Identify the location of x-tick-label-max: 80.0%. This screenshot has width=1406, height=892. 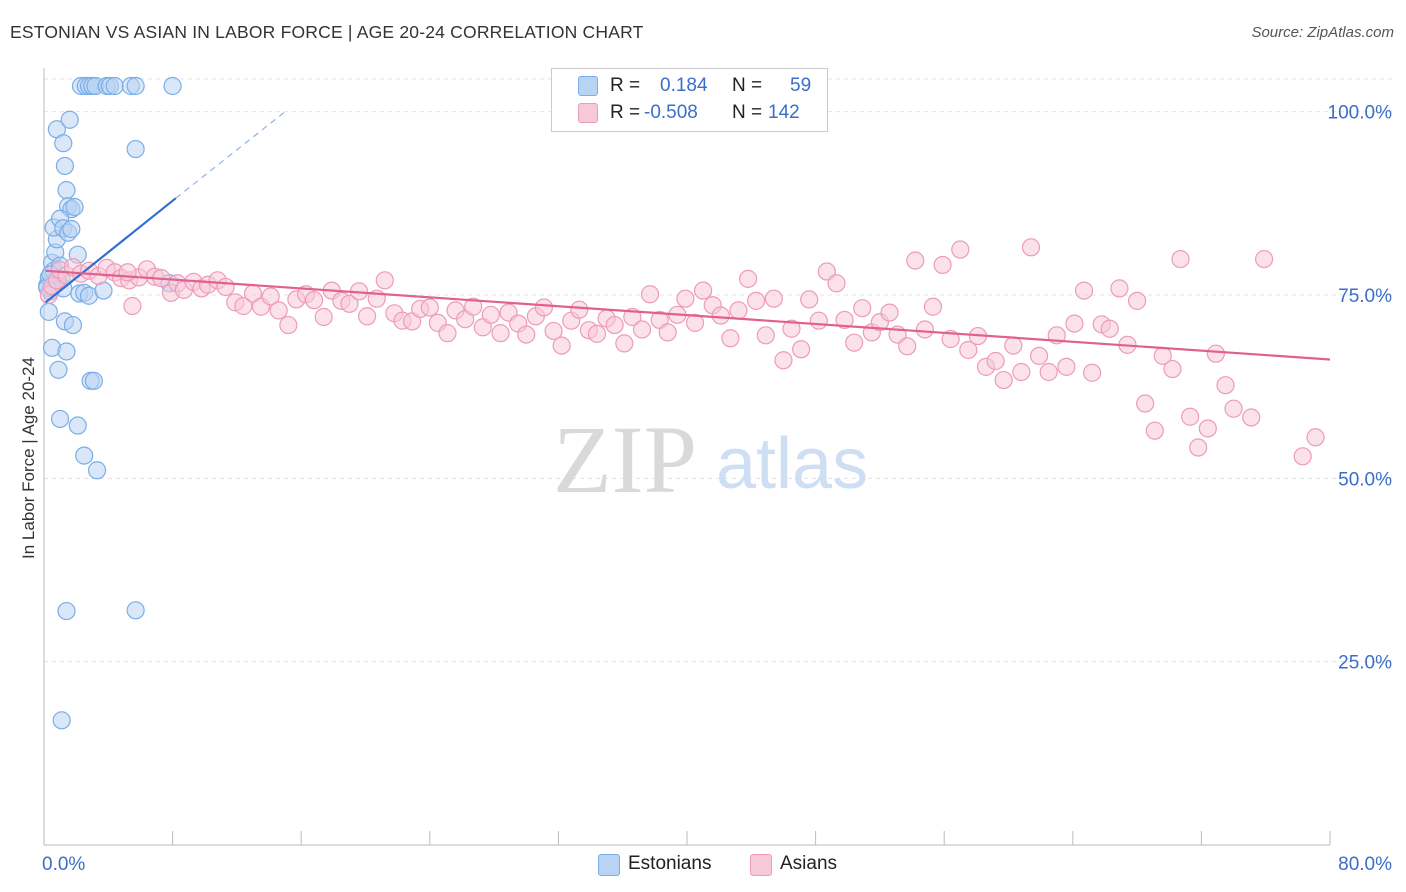
(1365, 864).